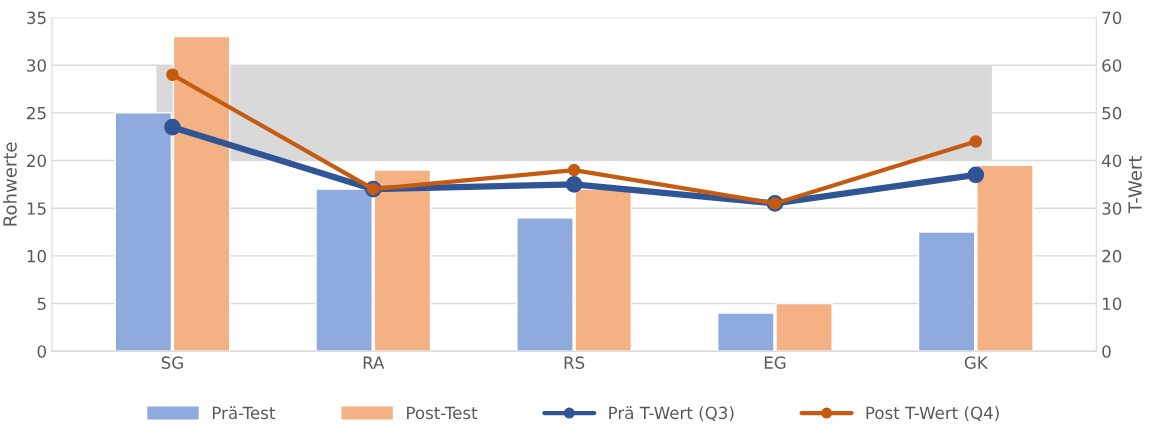  I want to click on x-tick-label: SG, so click(172, 362).